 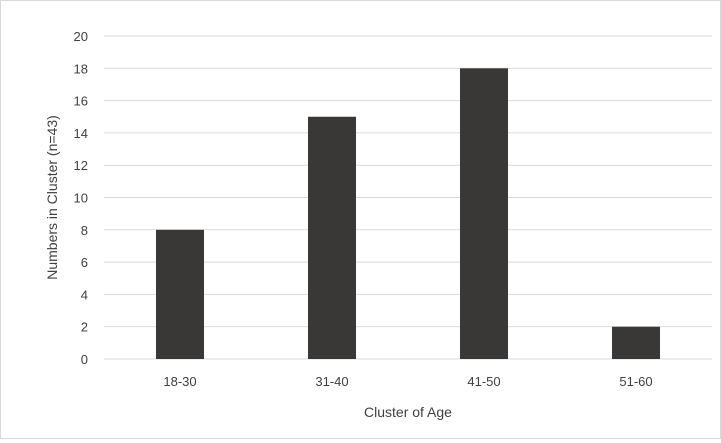 What do you see at coordinates (52, 197) in the screenshot?
I see `y-axis-title: Numbers in Cluster (n=43)` at bounding box center [52, 197].